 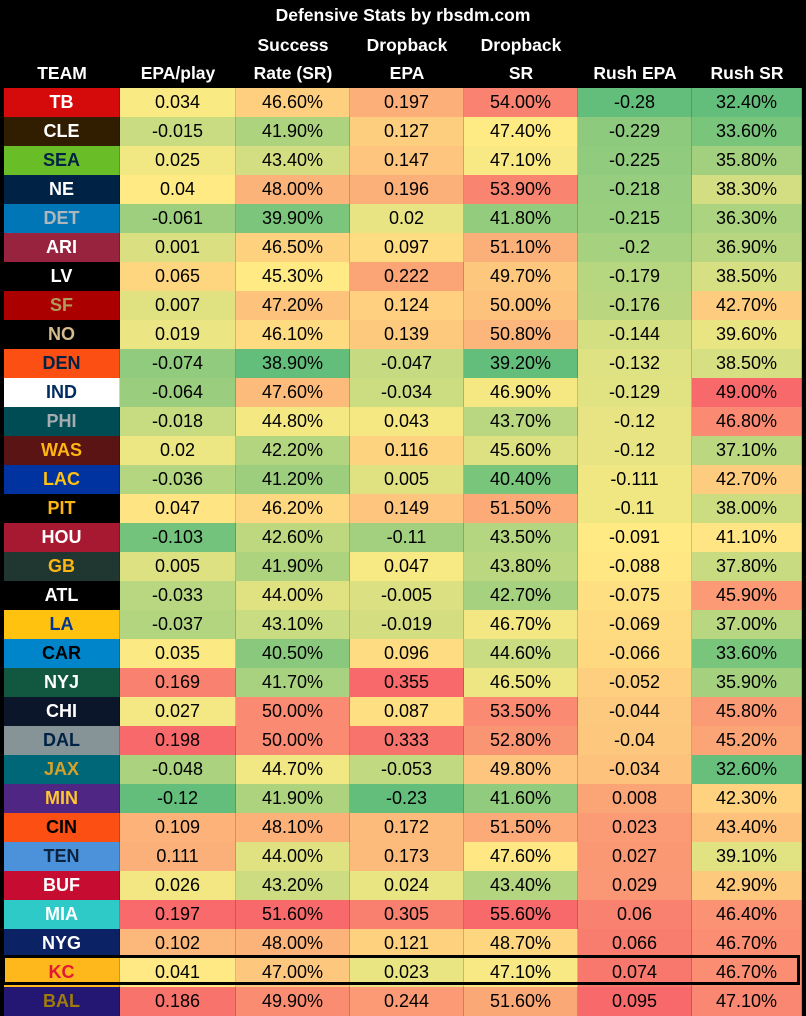 What do you see at coordinates (521, 682) in the screenshot?
I see `stat-cell-db_sr: 46.50%` at bounding box center [521, 682].